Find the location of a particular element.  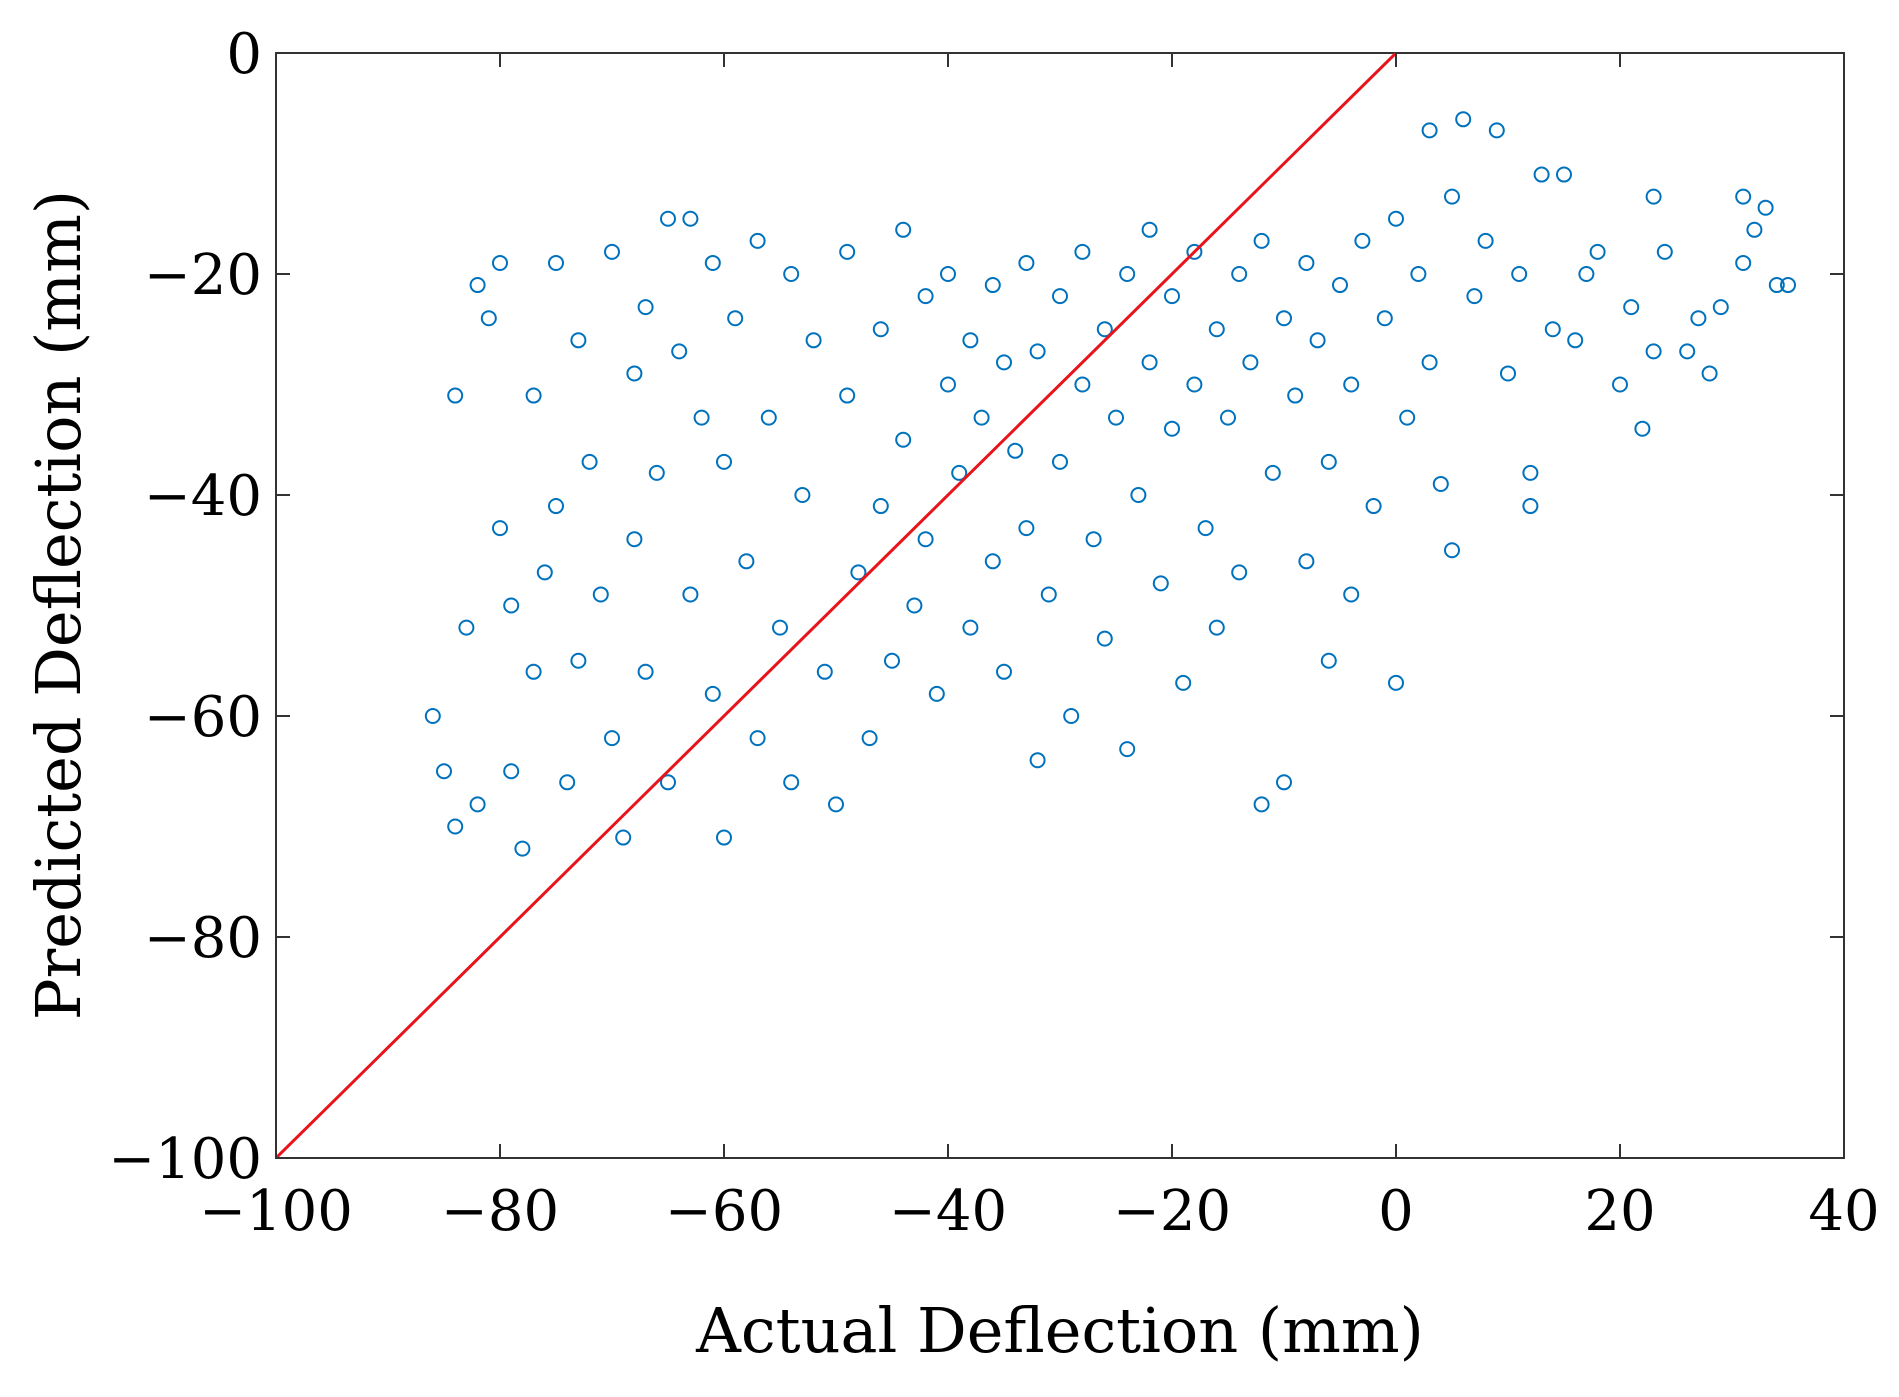

y-tick-label: −80 is located at coordinates (203, 938).